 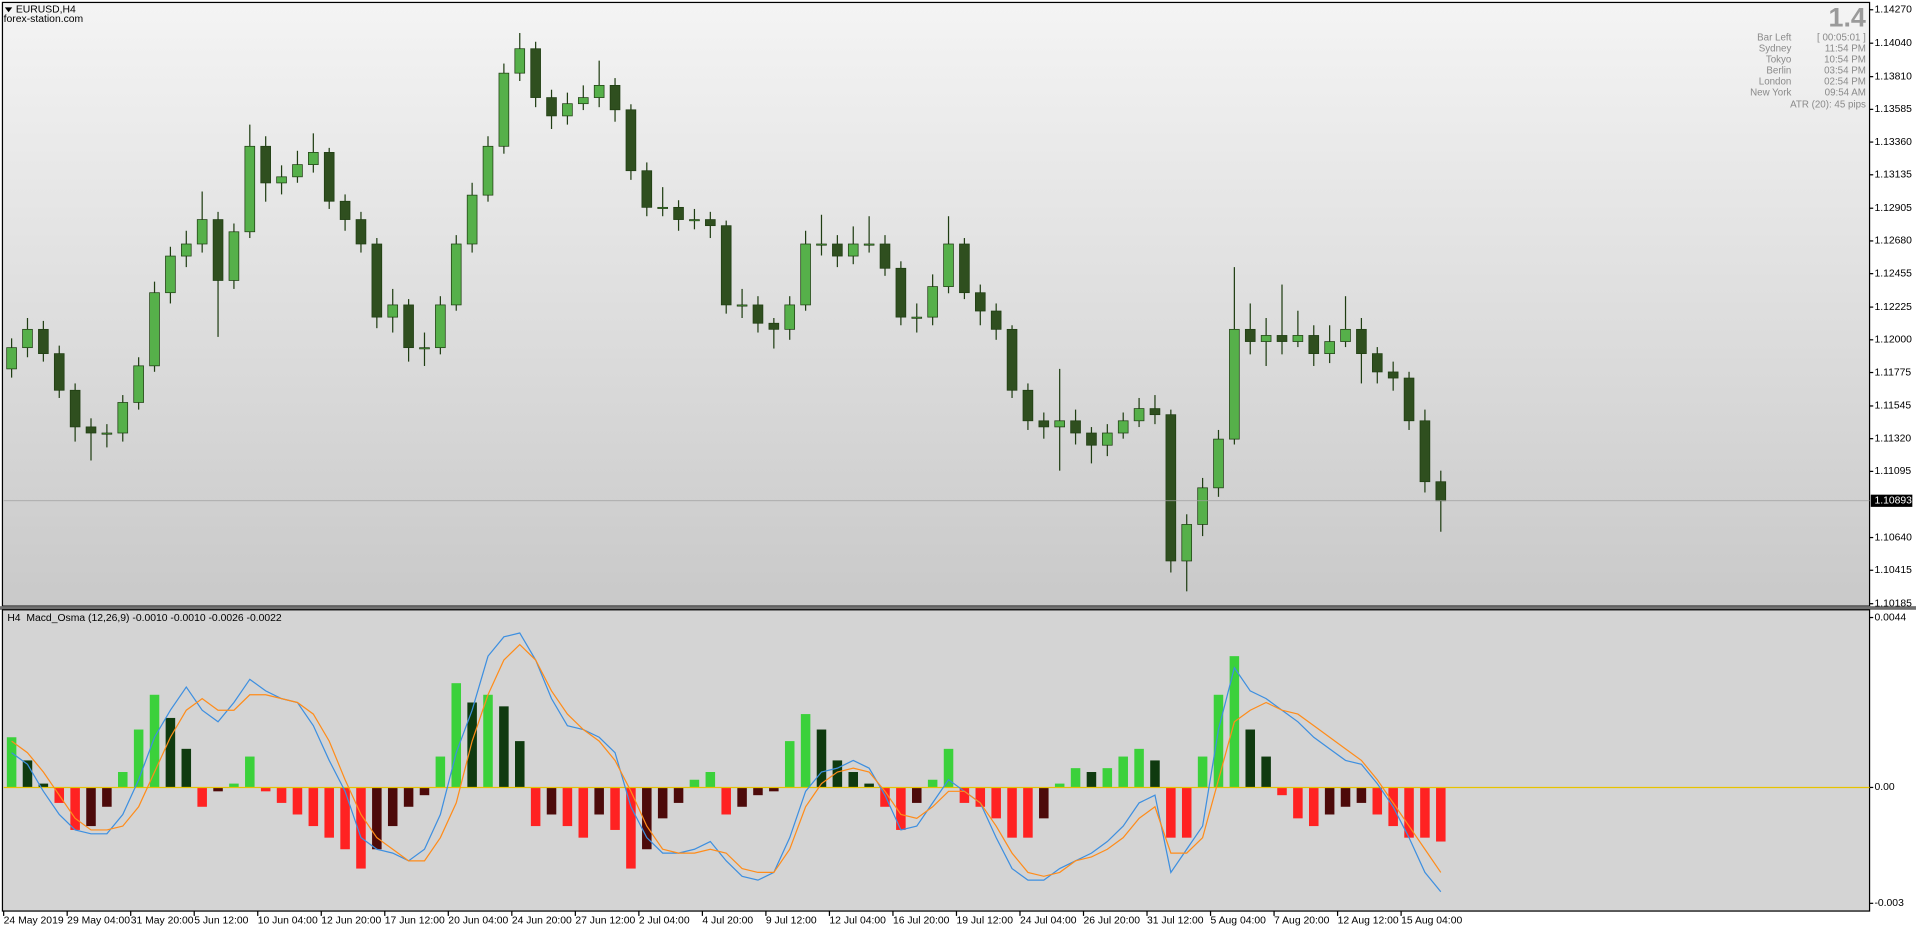 What do you see at coordinates (44, 19) in the screenshot?
I see `watermark: forex-station.com` at bounding box center [44, 19].